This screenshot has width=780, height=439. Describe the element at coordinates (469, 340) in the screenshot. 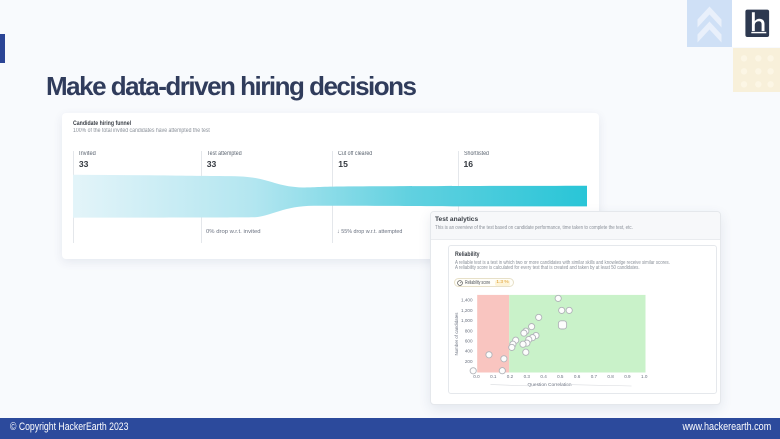

I see `svg-text: 600` at that location.